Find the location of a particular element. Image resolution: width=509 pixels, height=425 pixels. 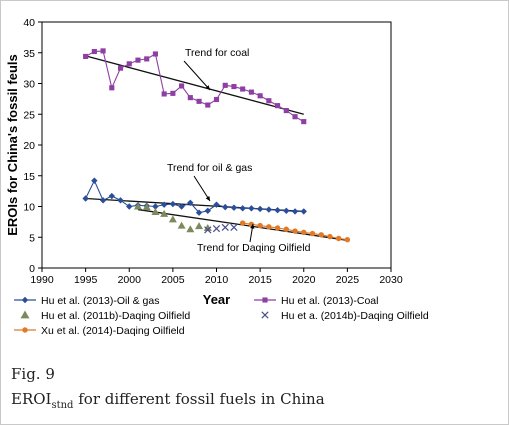

y-tick-label: 35 is located at coordinates (29, 54).